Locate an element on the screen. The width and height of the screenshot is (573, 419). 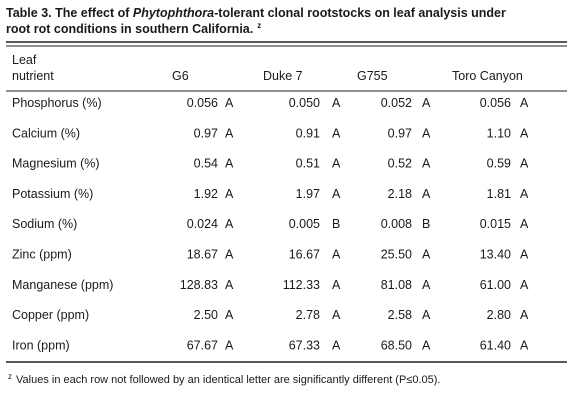
cell-value: 16.67 is located at coordinates (304, 255).